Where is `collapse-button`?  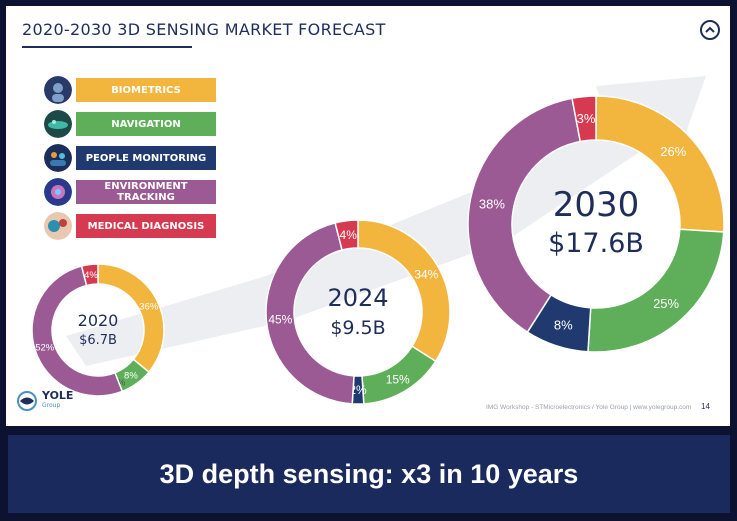 collapse-button is located at coordinates (710, 30).